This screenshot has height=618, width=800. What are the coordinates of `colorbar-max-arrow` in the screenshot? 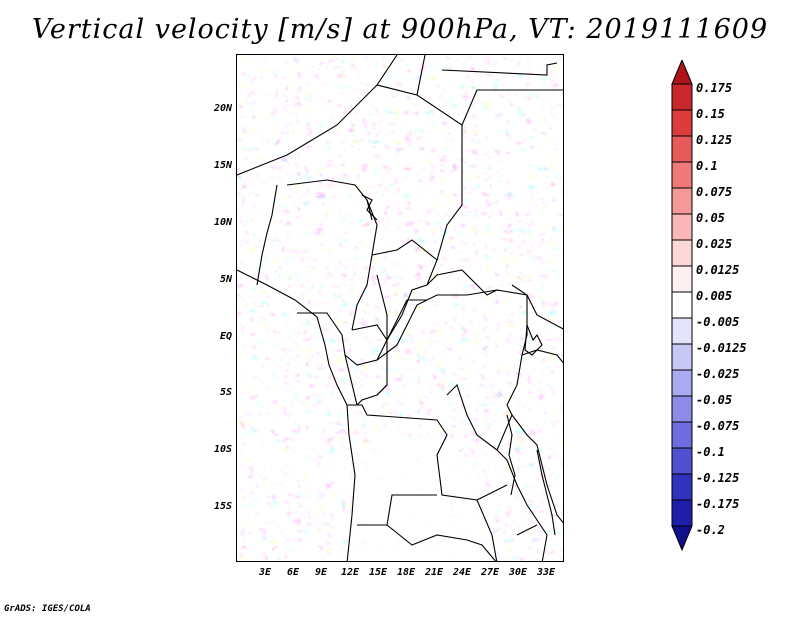 It's located at (682, 72).